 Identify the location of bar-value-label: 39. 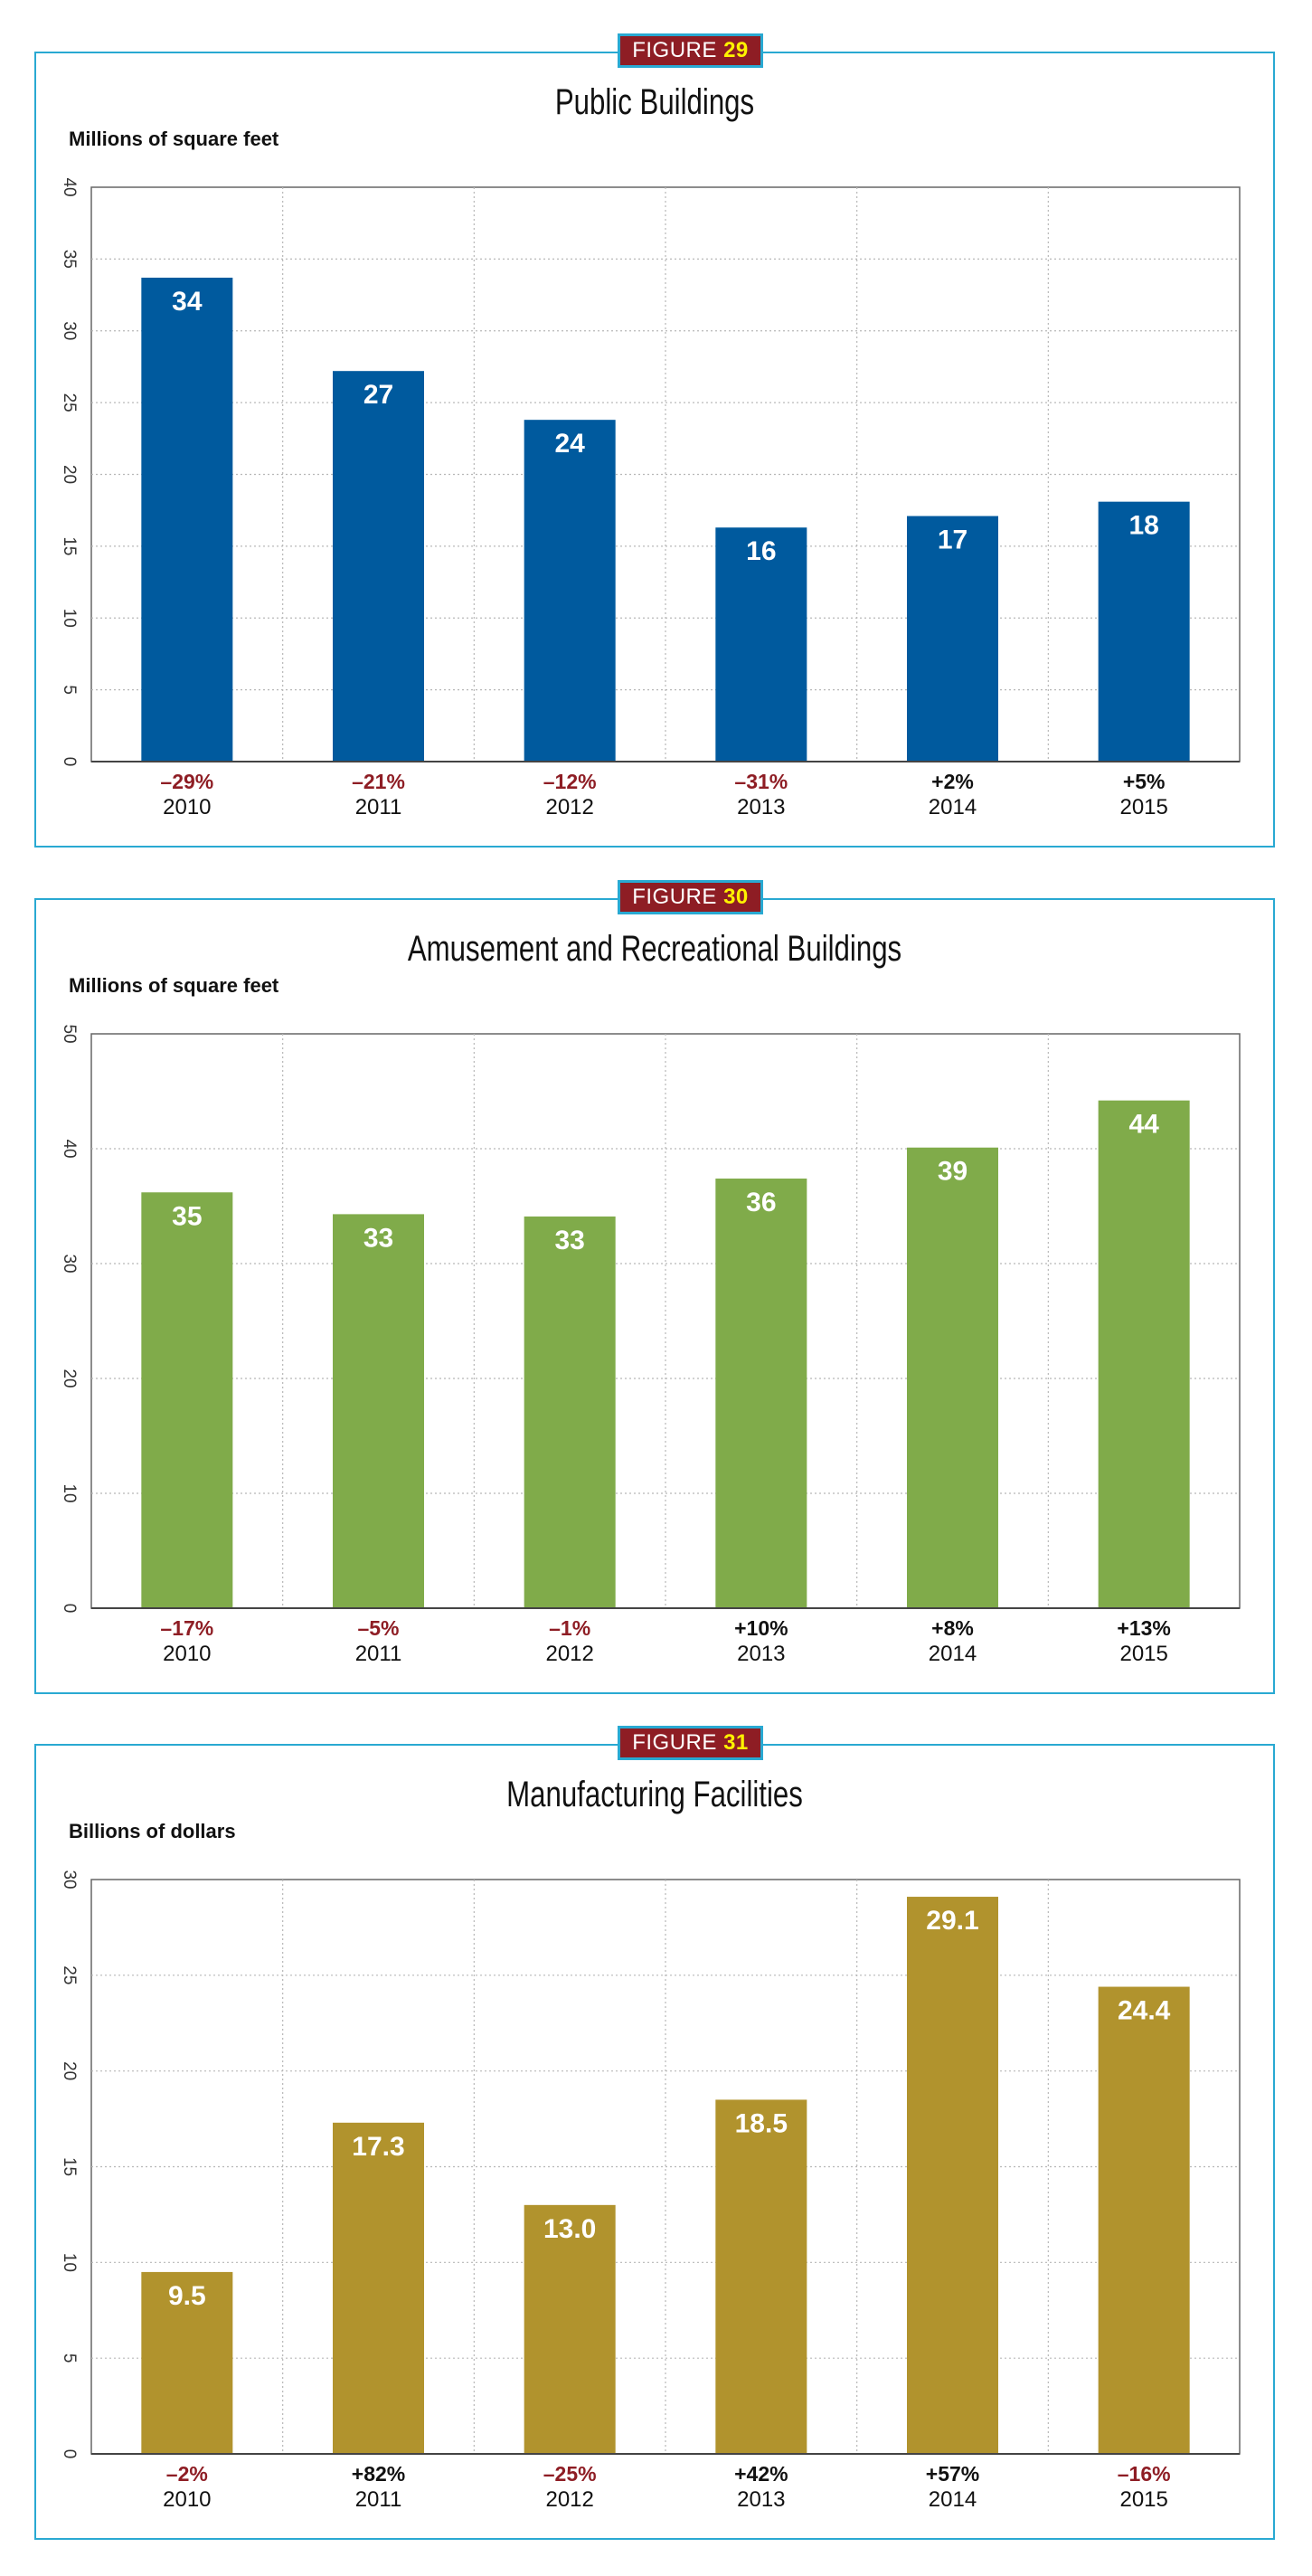
(953, 1172).